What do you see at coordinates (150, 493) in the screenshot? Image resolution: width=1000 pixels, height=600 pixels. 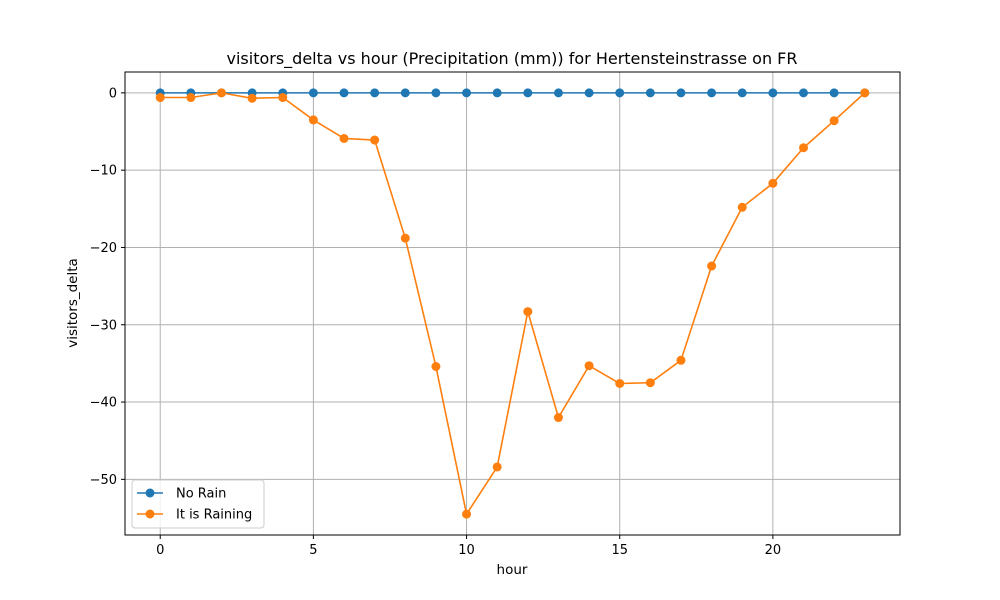 I see `legend-marker-no-rain` at bounding box center [150, 493].